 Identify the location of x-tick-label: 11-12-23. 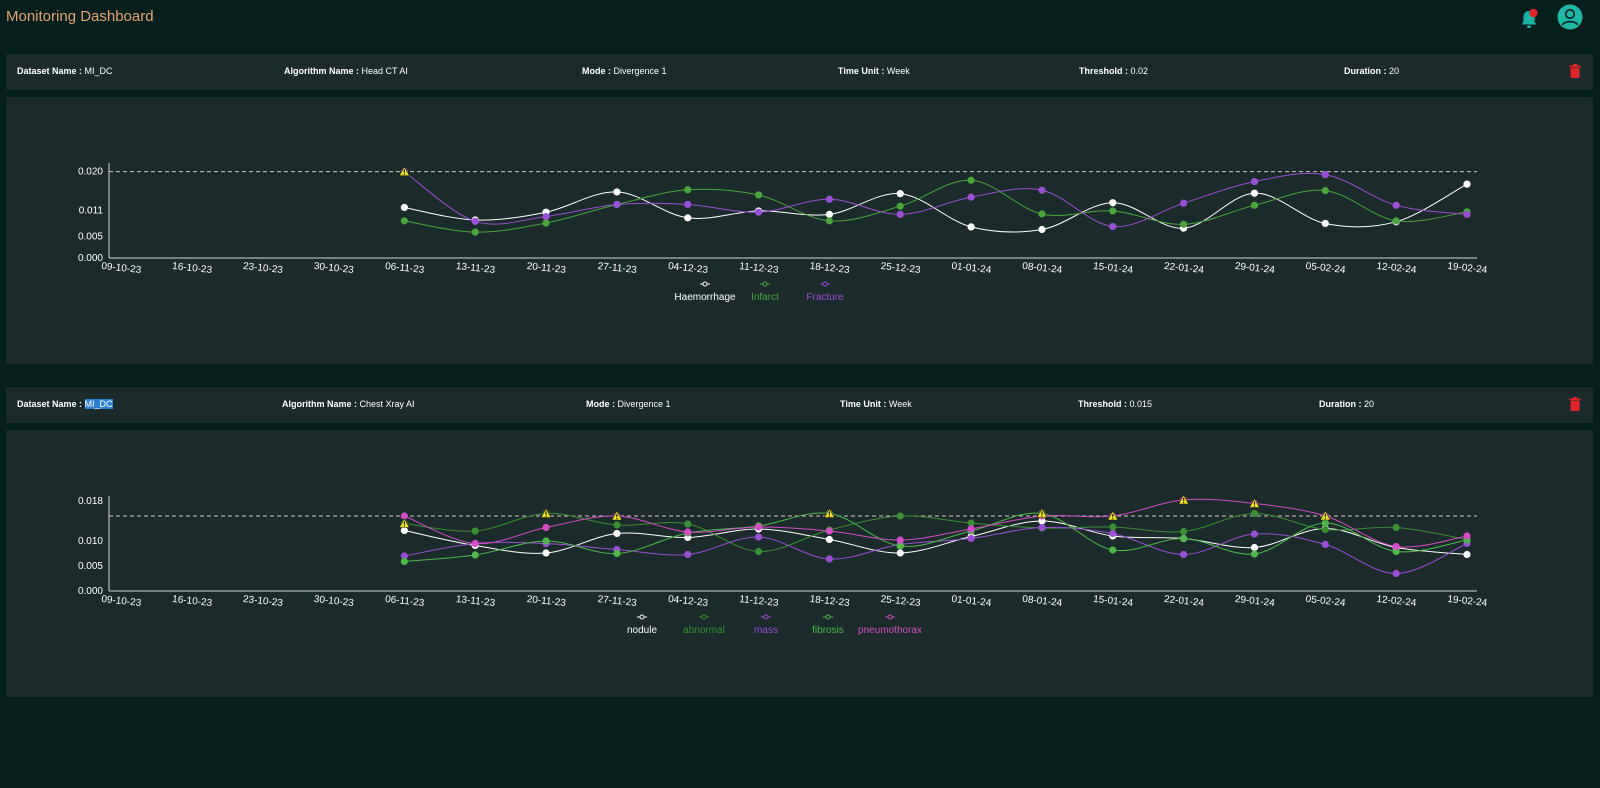
(759, 268).